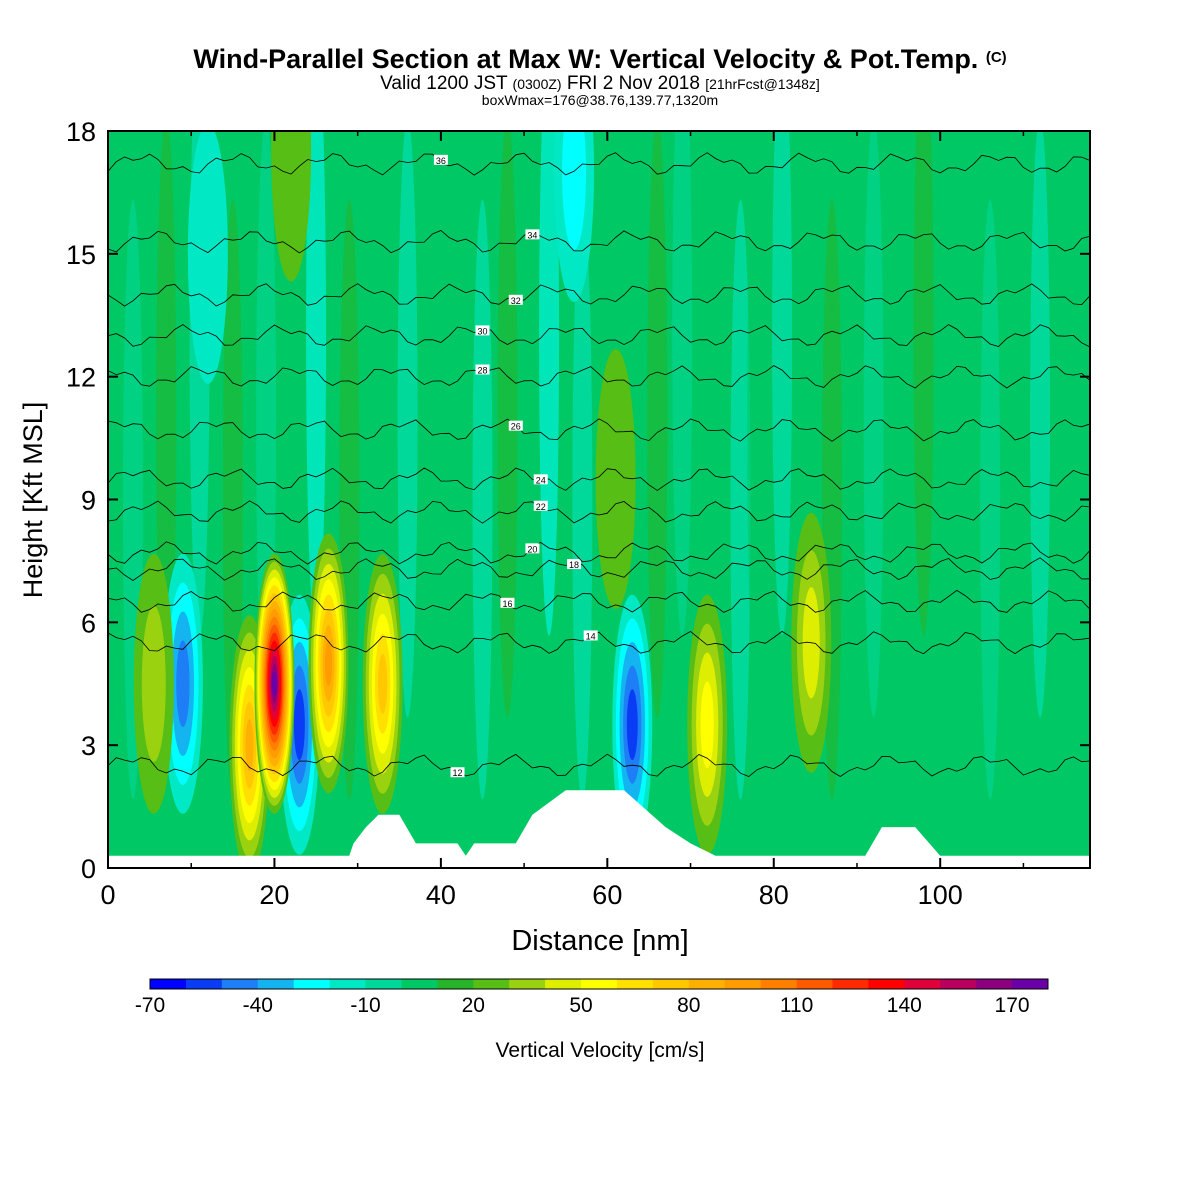 This screenshot has height=1200, width=1200. I want to click on theta-contour-label: 34, so click(532, 235).